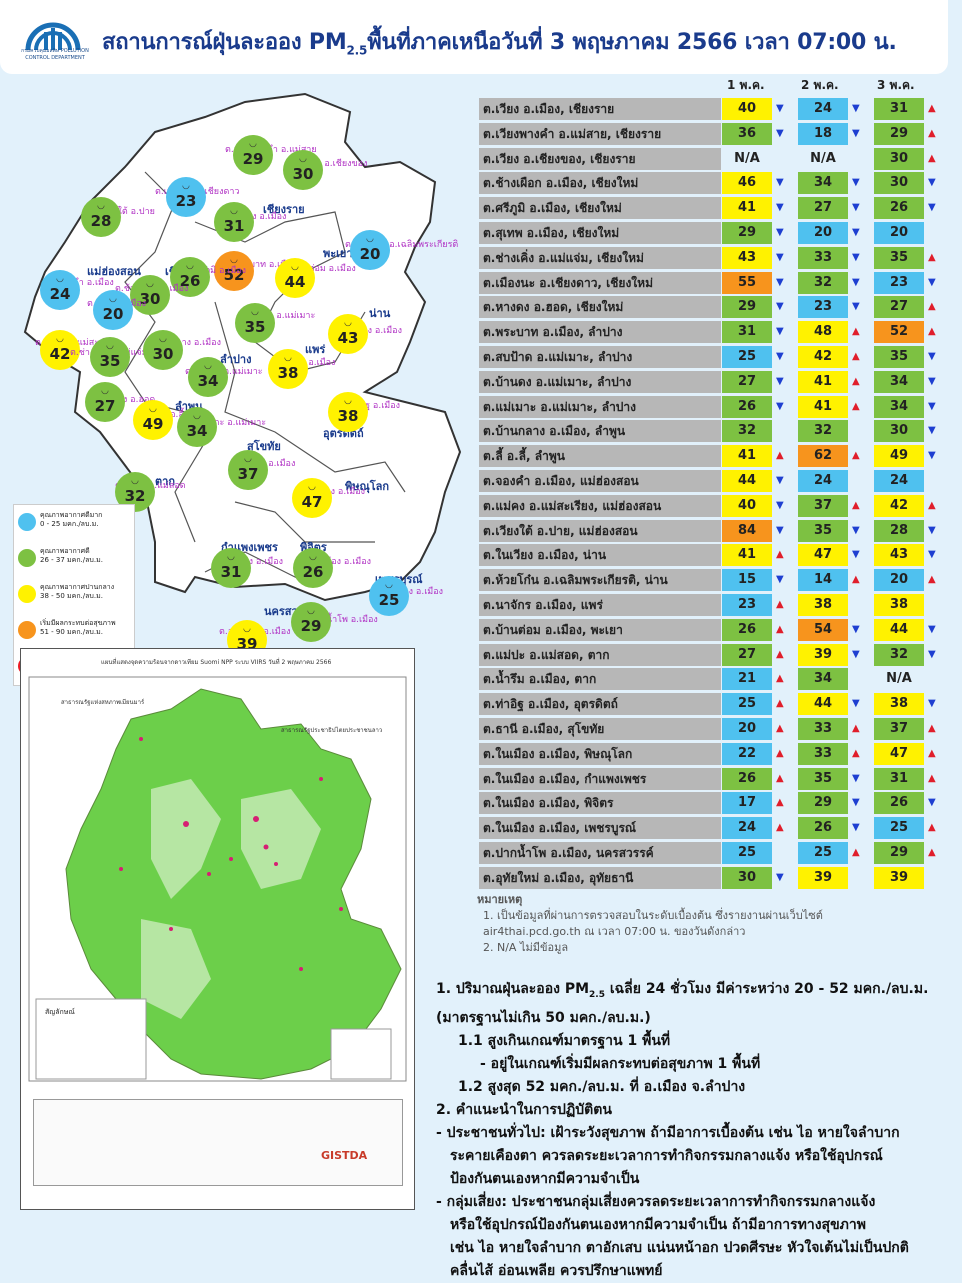  Describe the element at coordinates (899, 778) in the screenshot. I see `day-3-value: 31` at that location.